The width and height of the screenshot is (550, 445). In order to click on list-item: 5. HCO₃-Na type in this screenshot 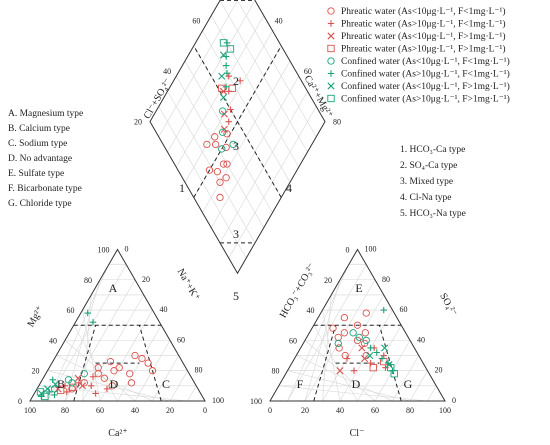, I will do `click(433, 214)`.